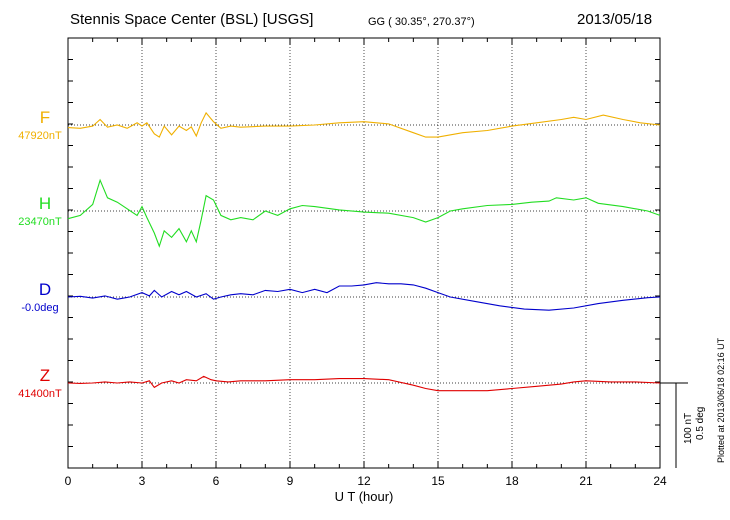 Image resolution: width=730 pixels, height=520 pixels. I want to click on x-tick-label: 18, so click(512, 481).